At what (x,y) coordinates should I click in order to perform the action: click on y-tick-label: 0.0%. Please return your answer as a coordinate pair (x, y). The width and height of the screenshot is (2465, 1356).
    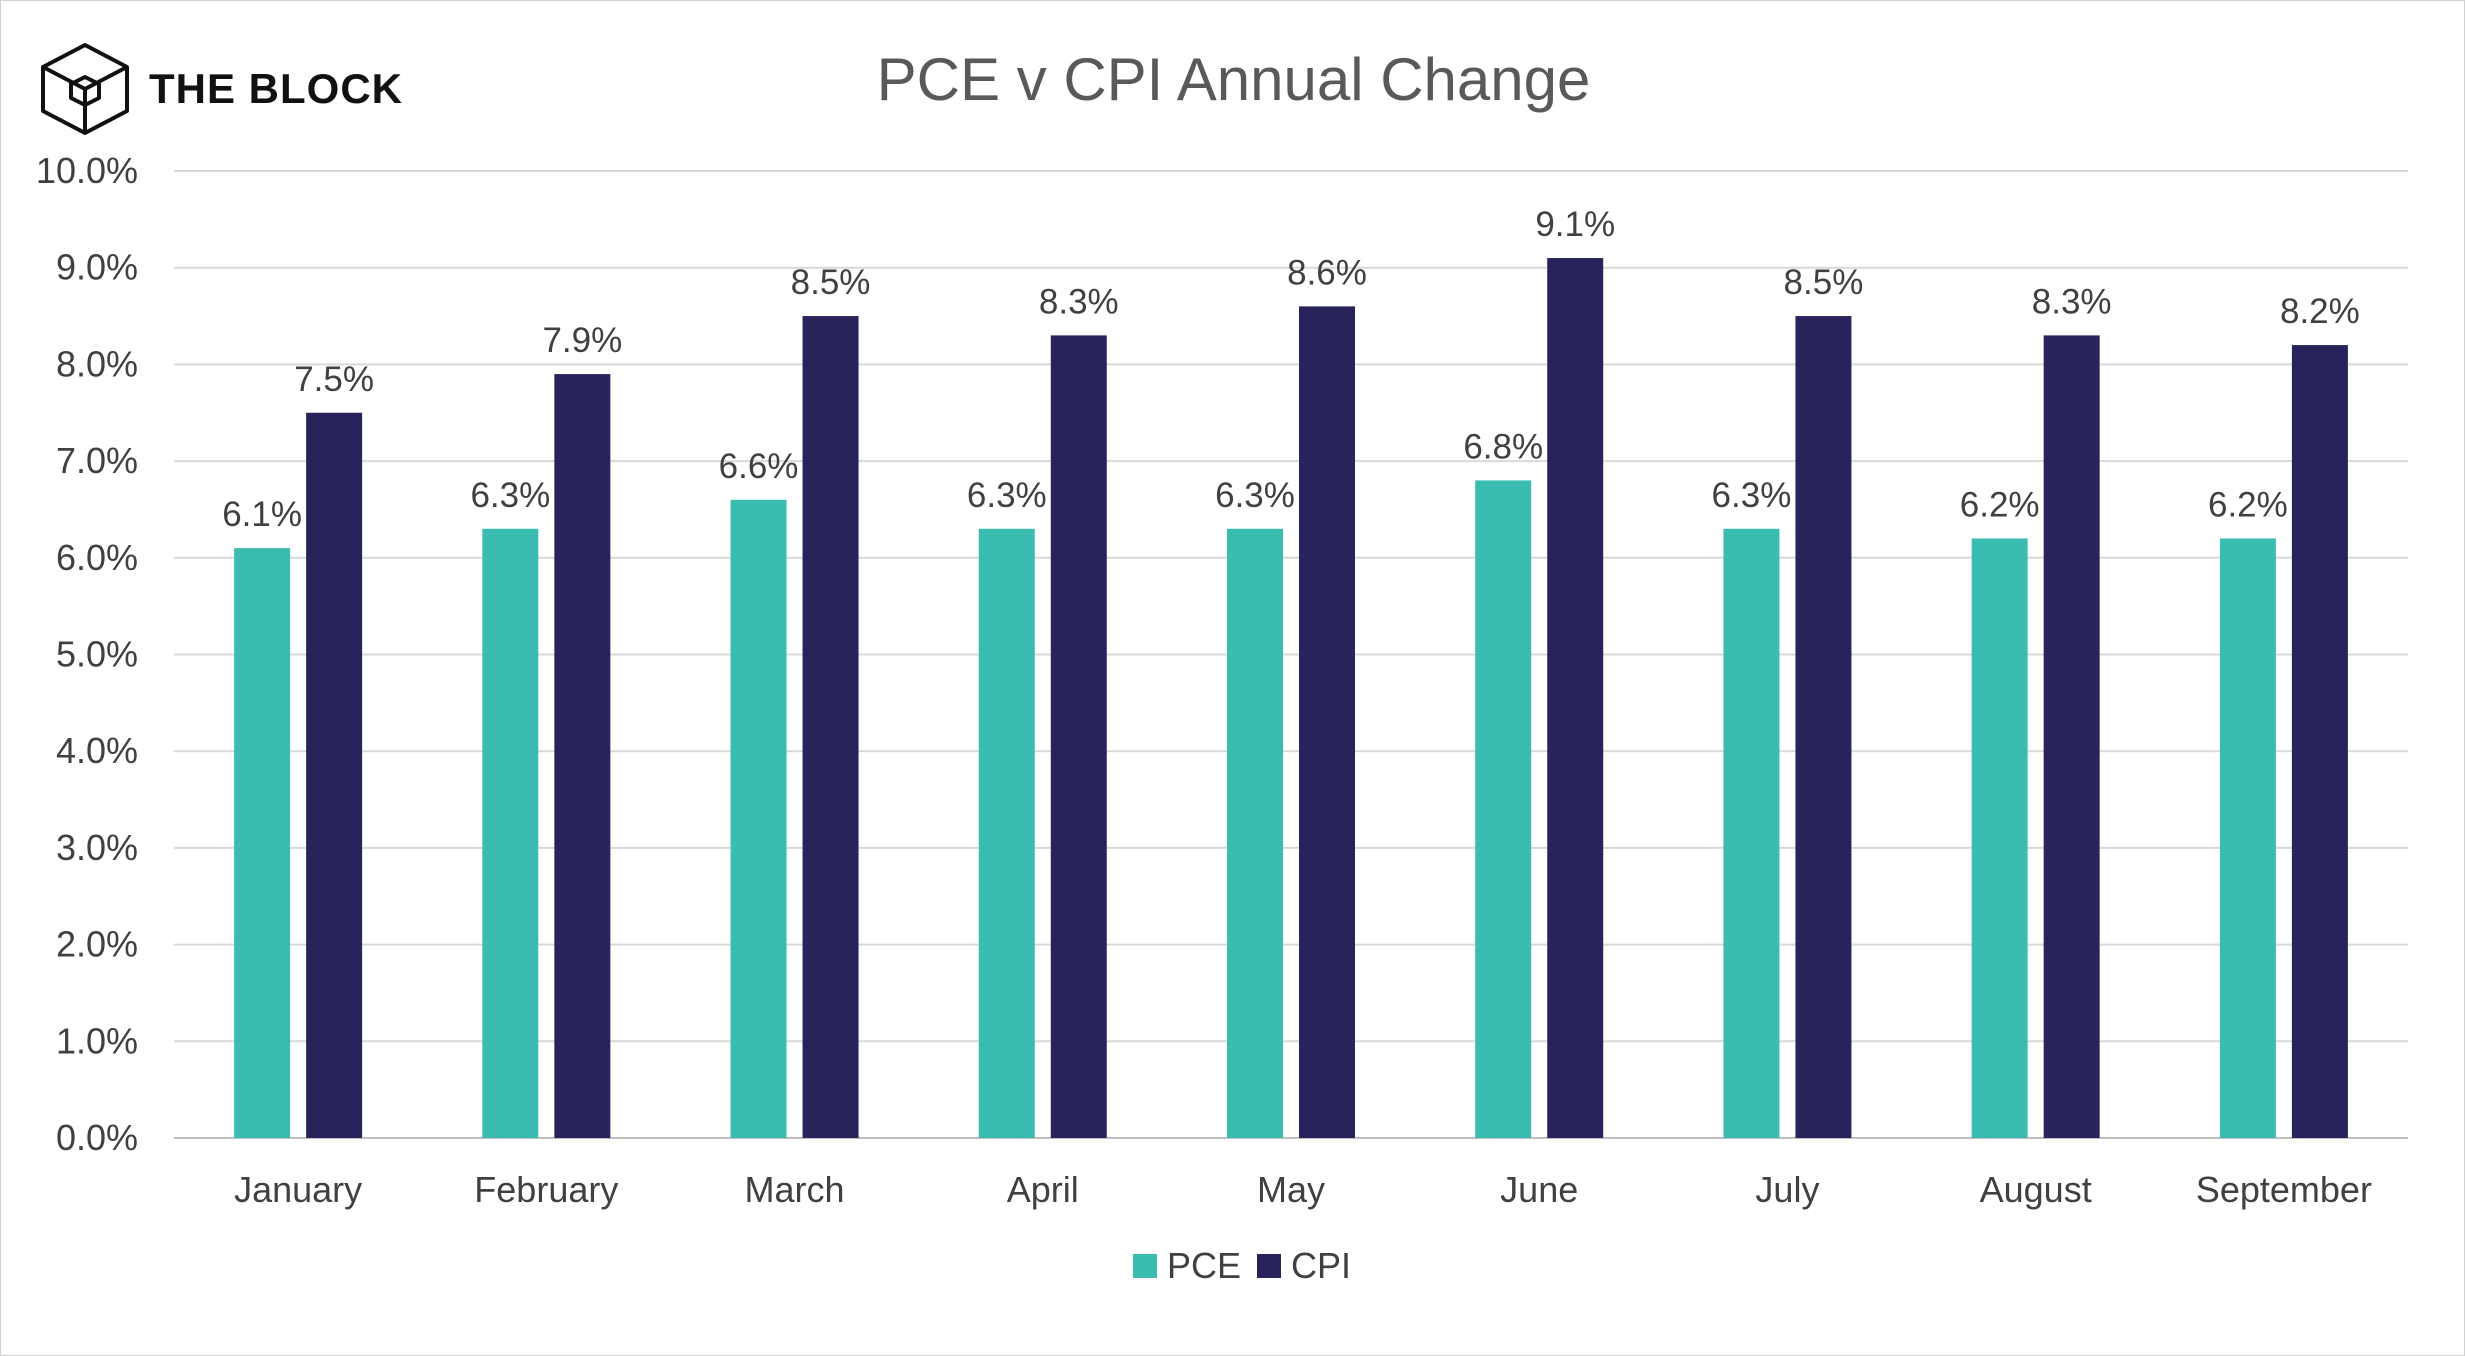
    Looking at the image, I should click on (97, 1137).